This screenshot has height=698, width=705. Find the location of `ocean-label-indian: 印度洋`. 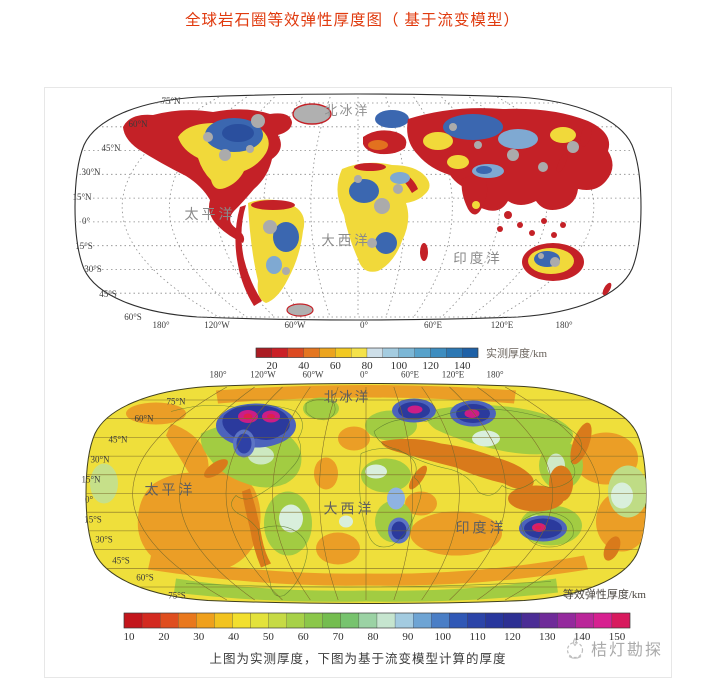

ocean-label-indian: 印度洋 is located at coordinates (478, 258).